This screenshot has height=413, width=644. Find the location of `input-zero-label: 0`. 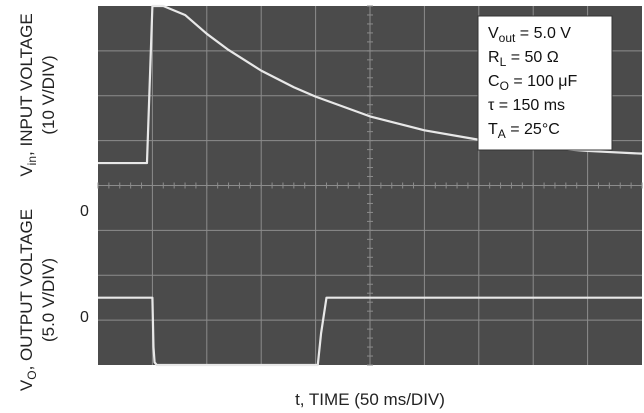

input-zero-label: 0 is located at coordinates (84, 211).